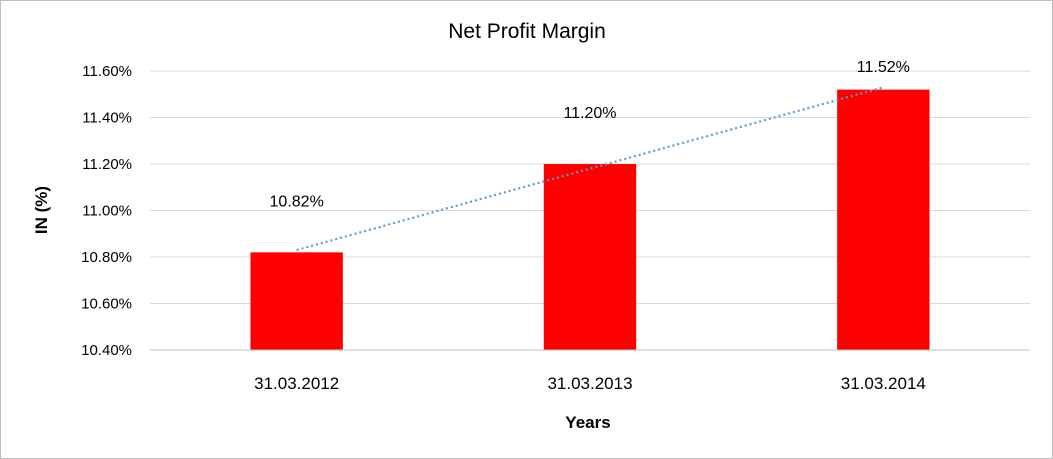 The width and height of the screenshot is (1053, 459). Describe the element at coordinates (297, 201) in the screenshot. I see `data-label: 10.82%` at that location.